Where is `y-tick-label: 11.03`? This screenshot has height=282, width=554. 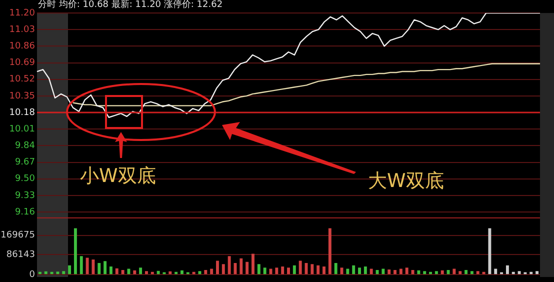
y-tick-label: 11.03 is located at coordinates (22, 29).